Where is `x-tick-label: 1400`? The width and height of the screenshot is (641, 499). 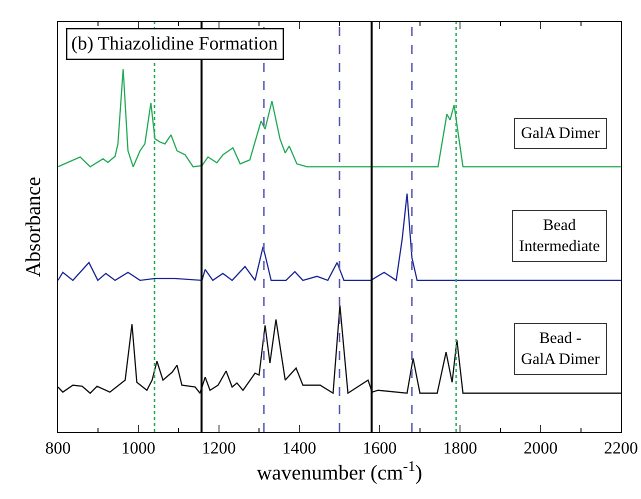 x-tick-label: 1400 is located at coordinates (299, 448).